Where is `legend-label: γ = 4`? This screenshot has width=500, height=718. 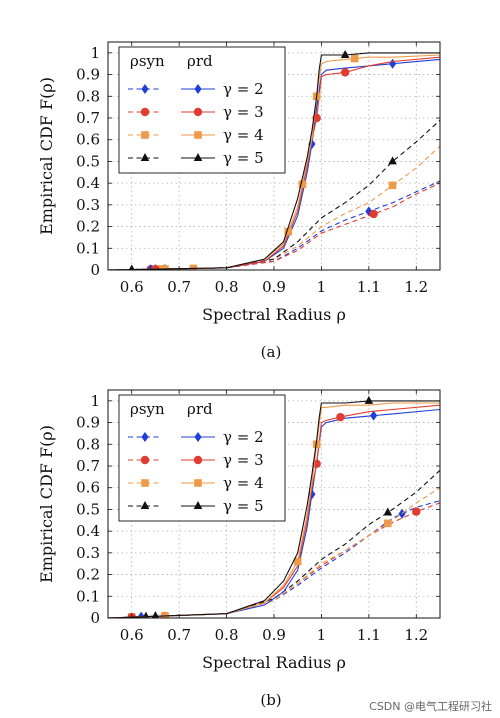
legend-label: γ = 4 is located at coordinates (243, 135).